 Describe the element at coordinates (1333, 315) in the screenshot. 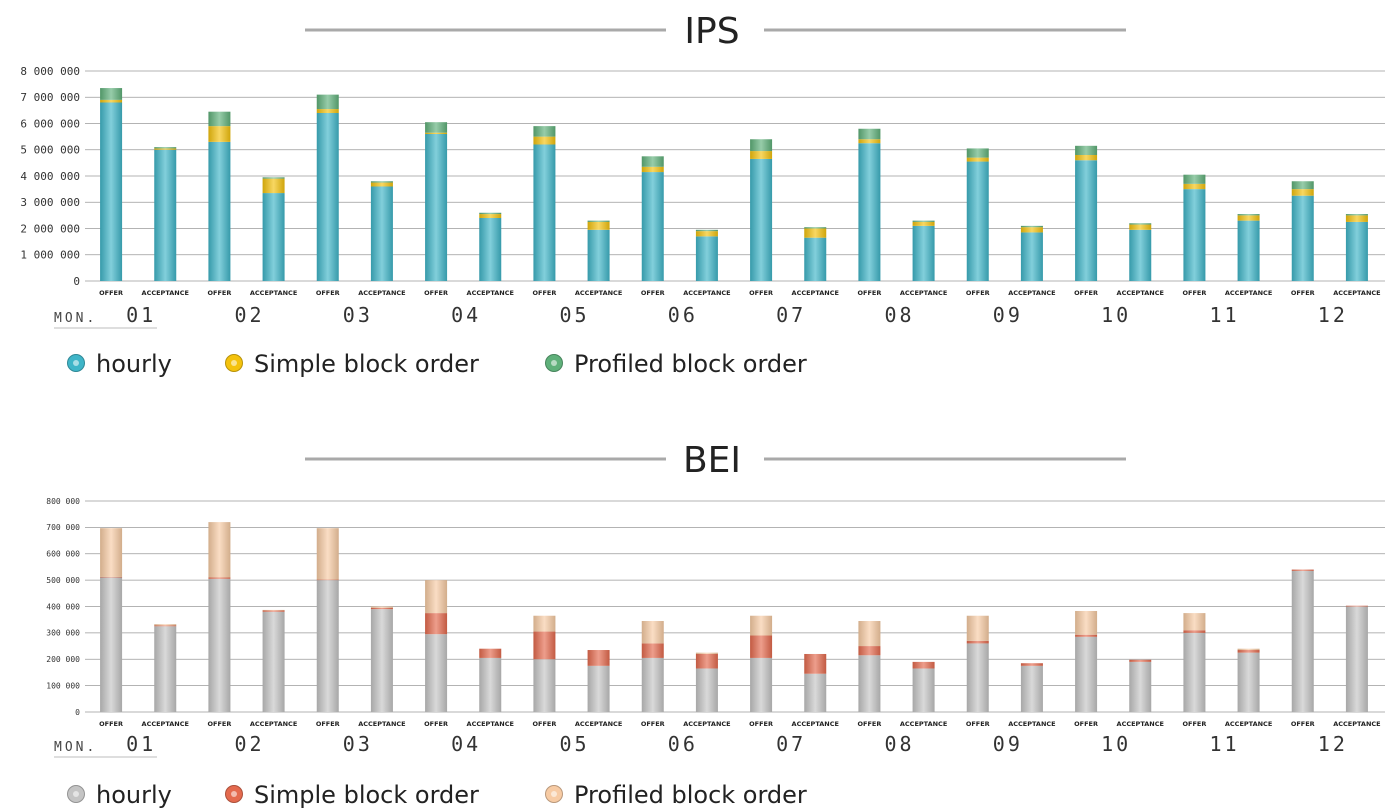

I see `month-label: 12` at that location.